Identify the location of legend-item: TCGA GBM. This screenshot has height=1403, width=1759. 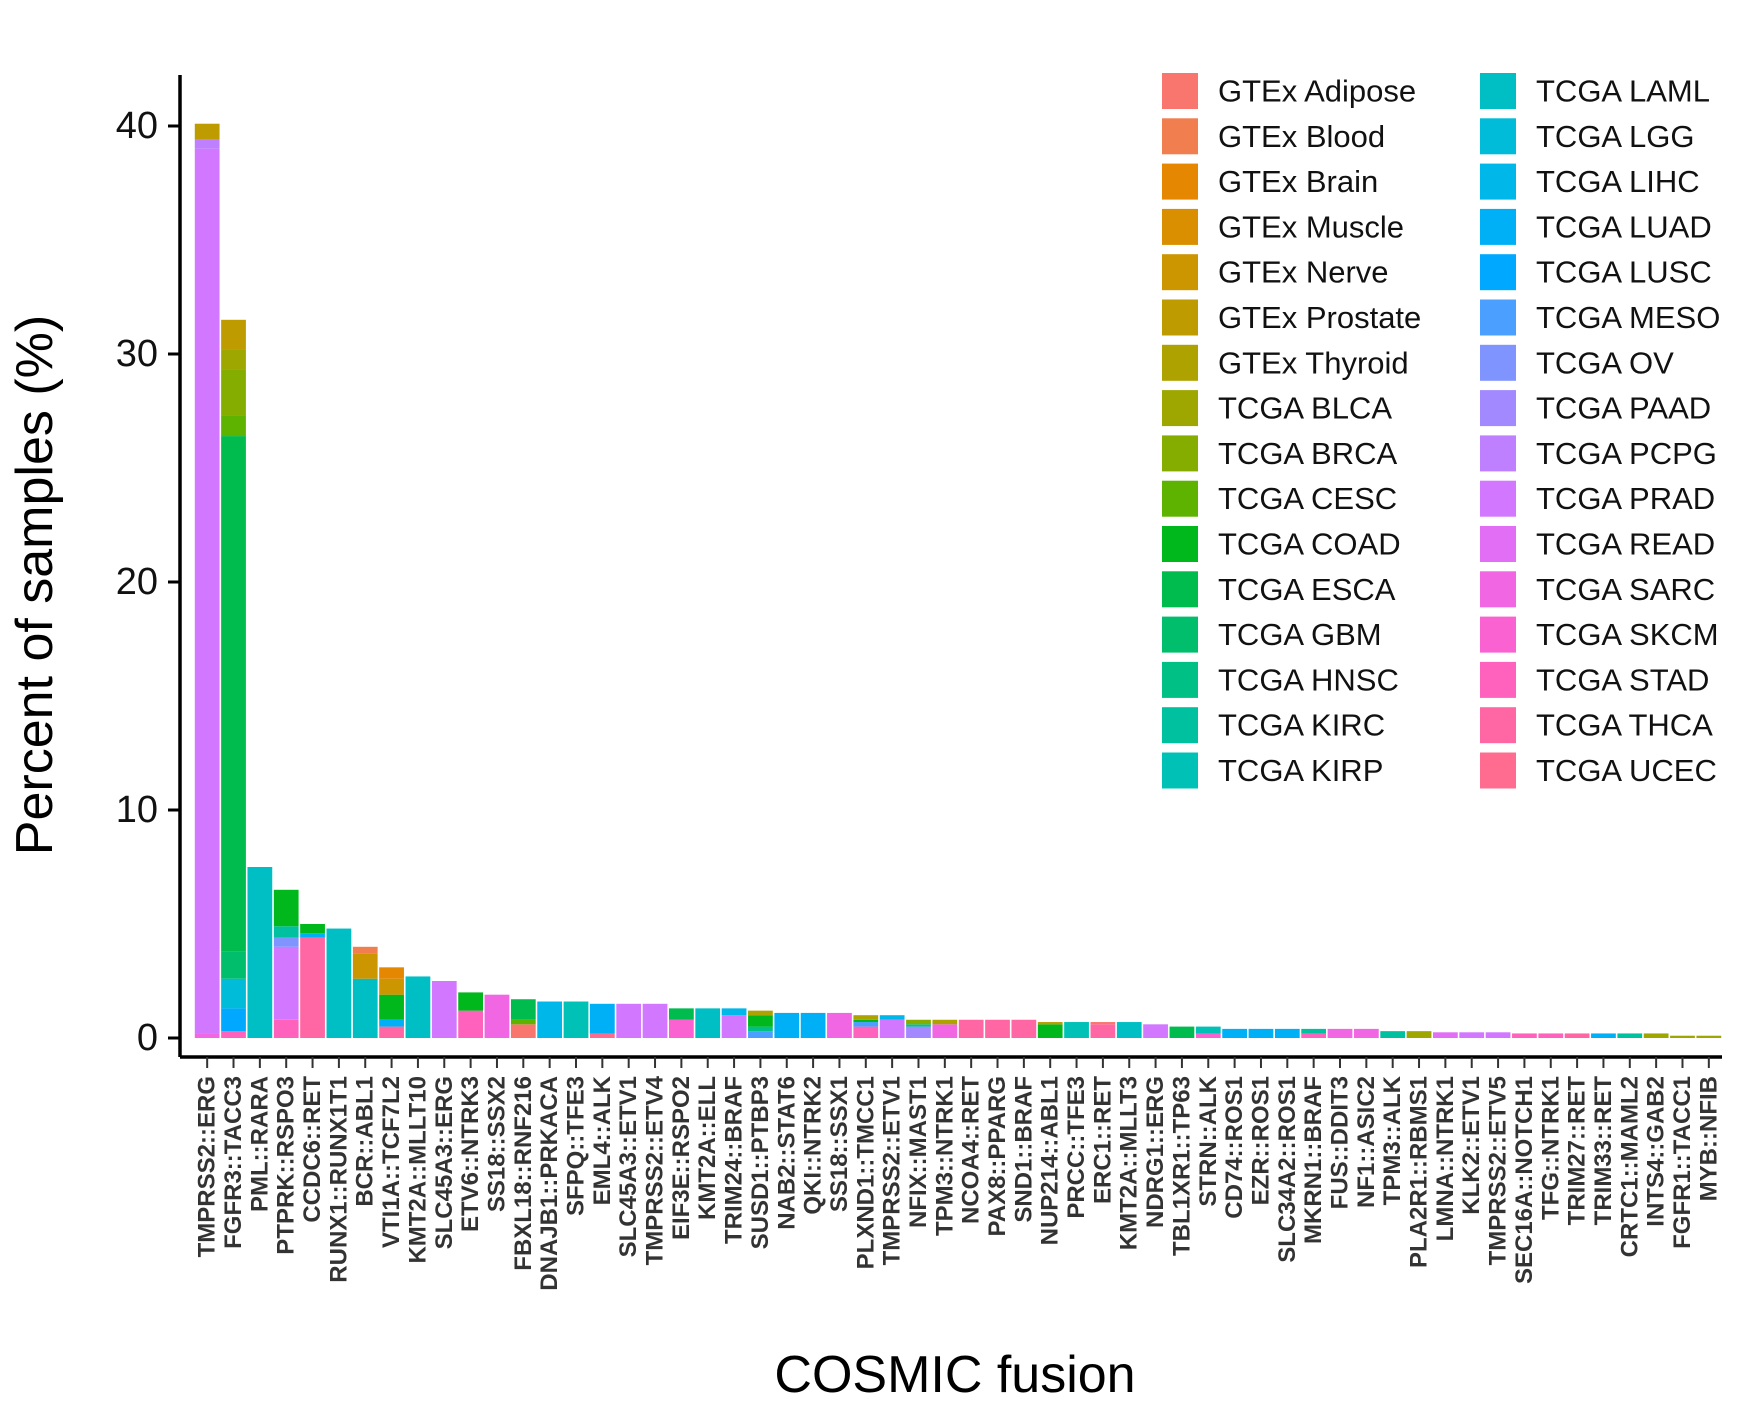
(1272, 634).